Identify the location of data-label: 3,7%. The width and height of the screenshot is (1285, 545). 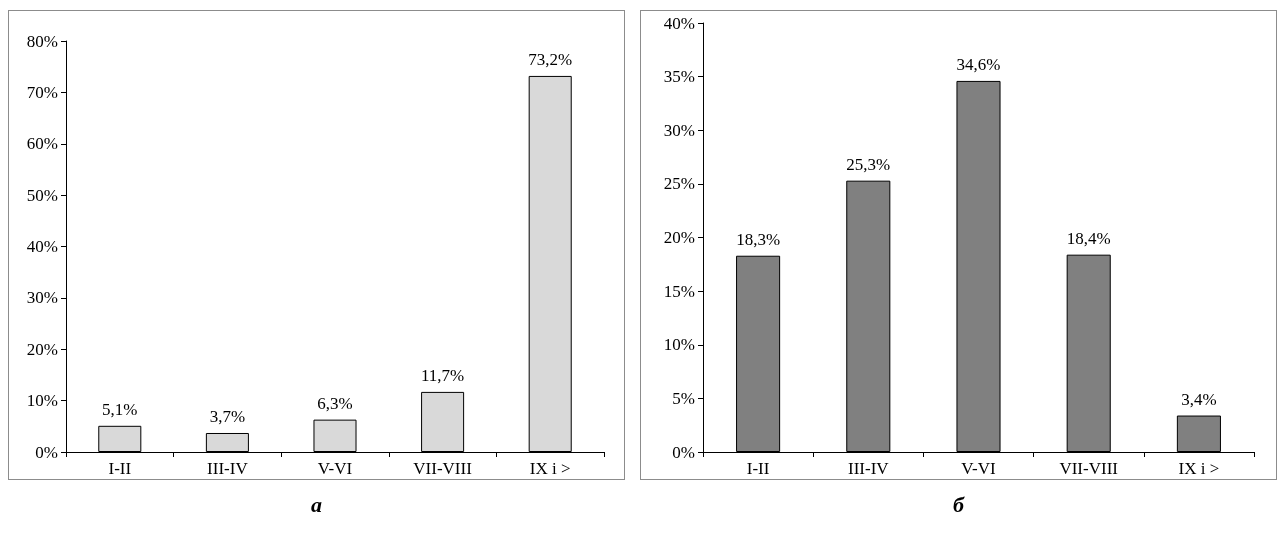
(227, 416).